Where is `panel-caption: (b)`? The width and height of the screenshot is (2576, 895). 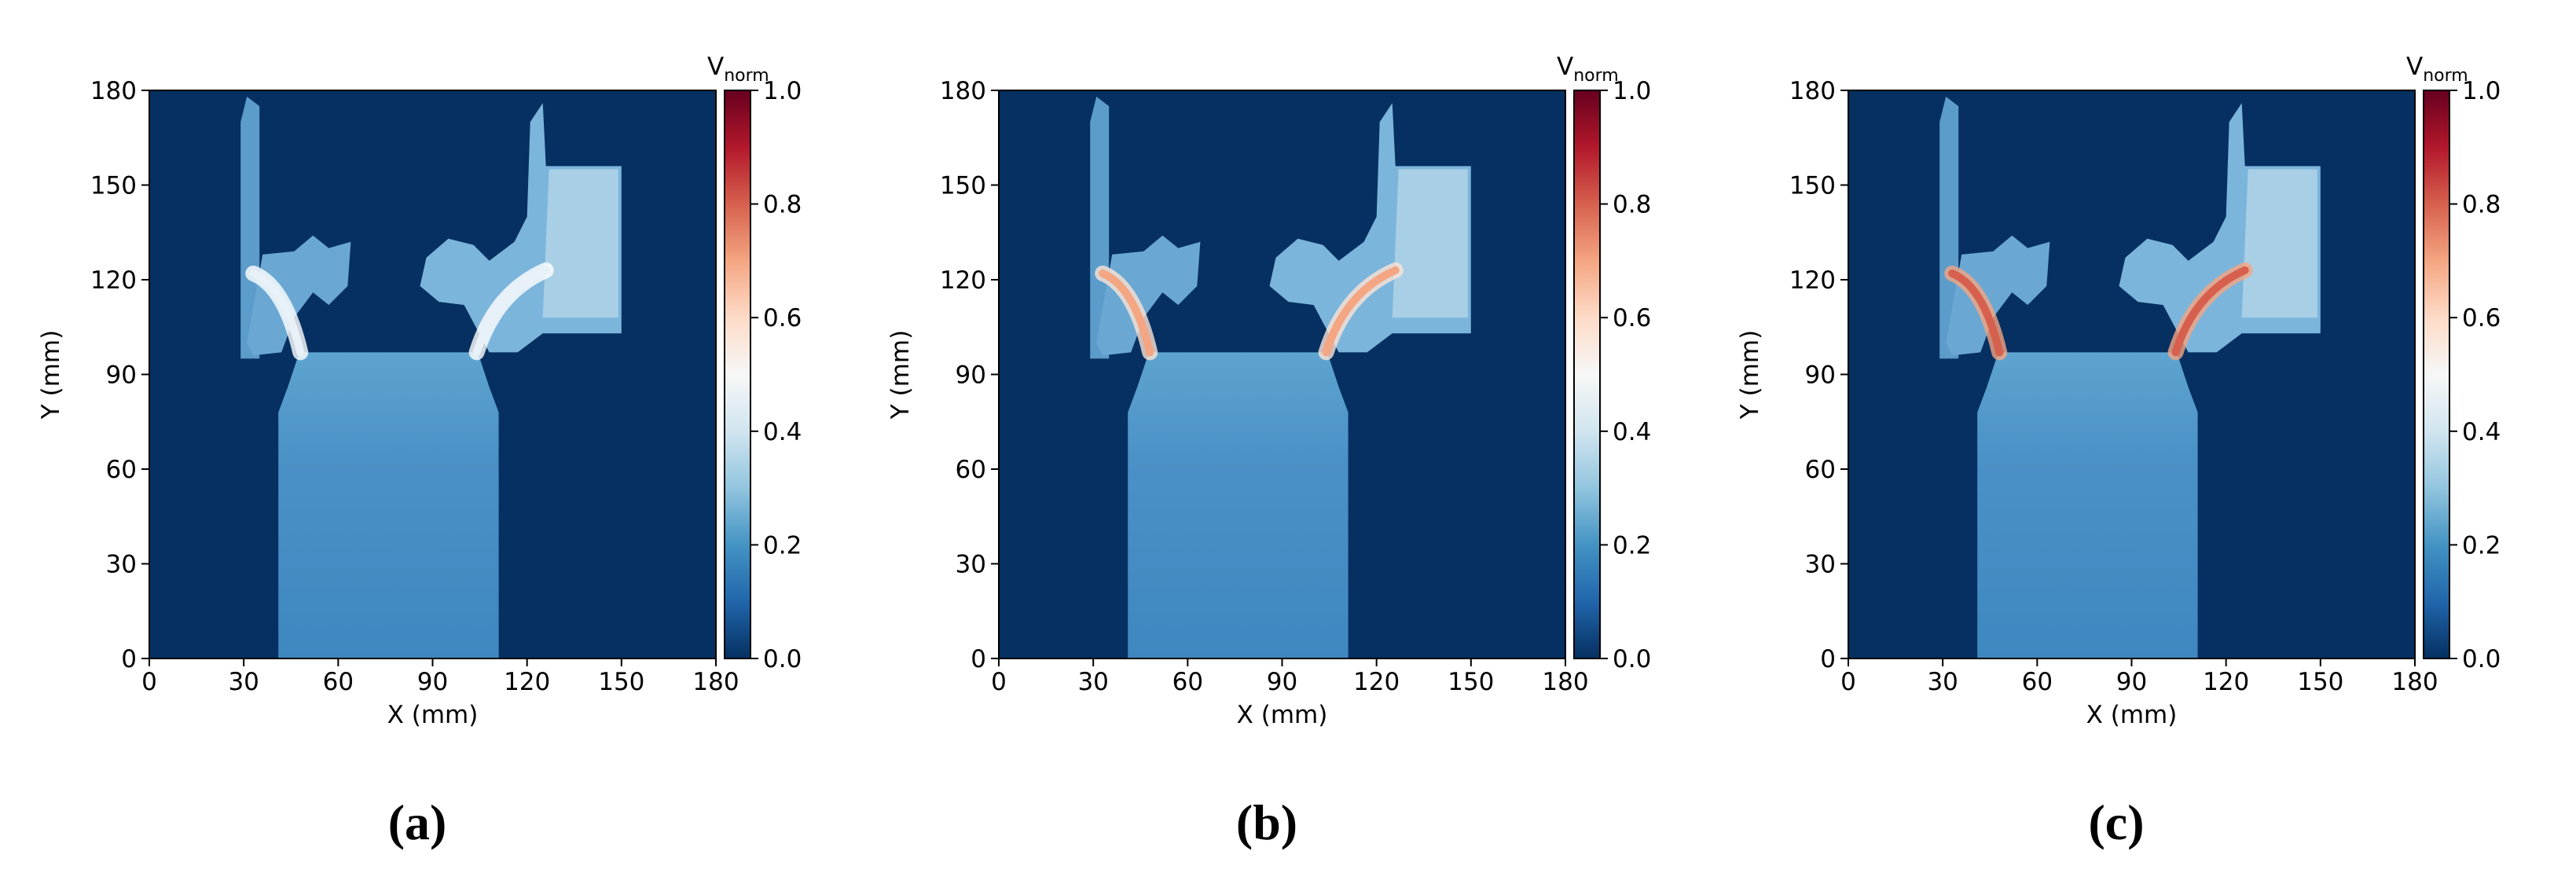
panel-caption: (b) is located at coordinates (1266, 822).